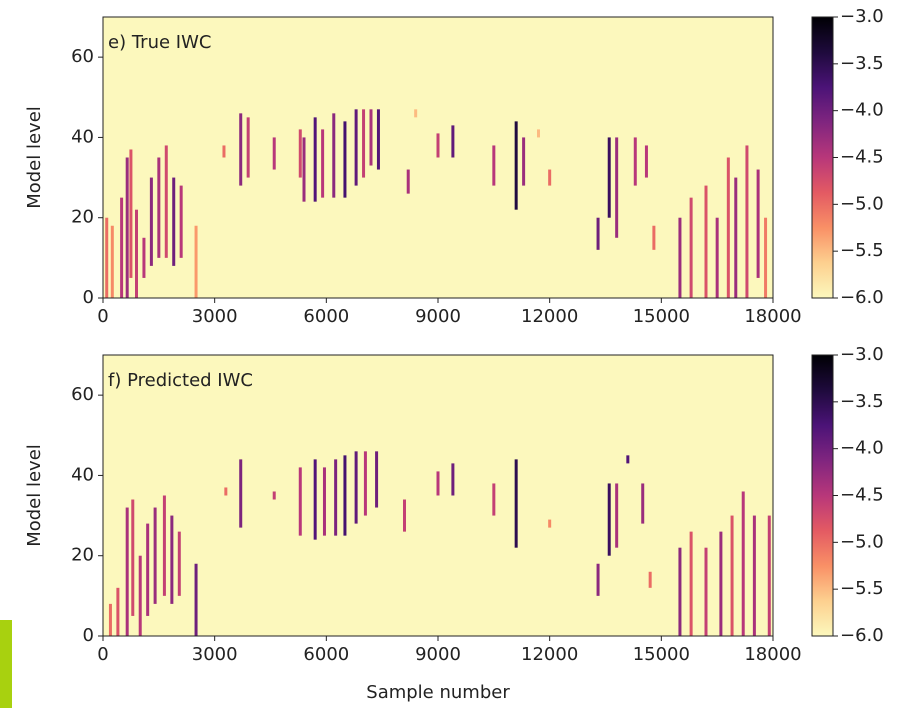  Describe the element at coordinates (88, 297) in the screenshot. I see `y-tick-label: 0` at that location.